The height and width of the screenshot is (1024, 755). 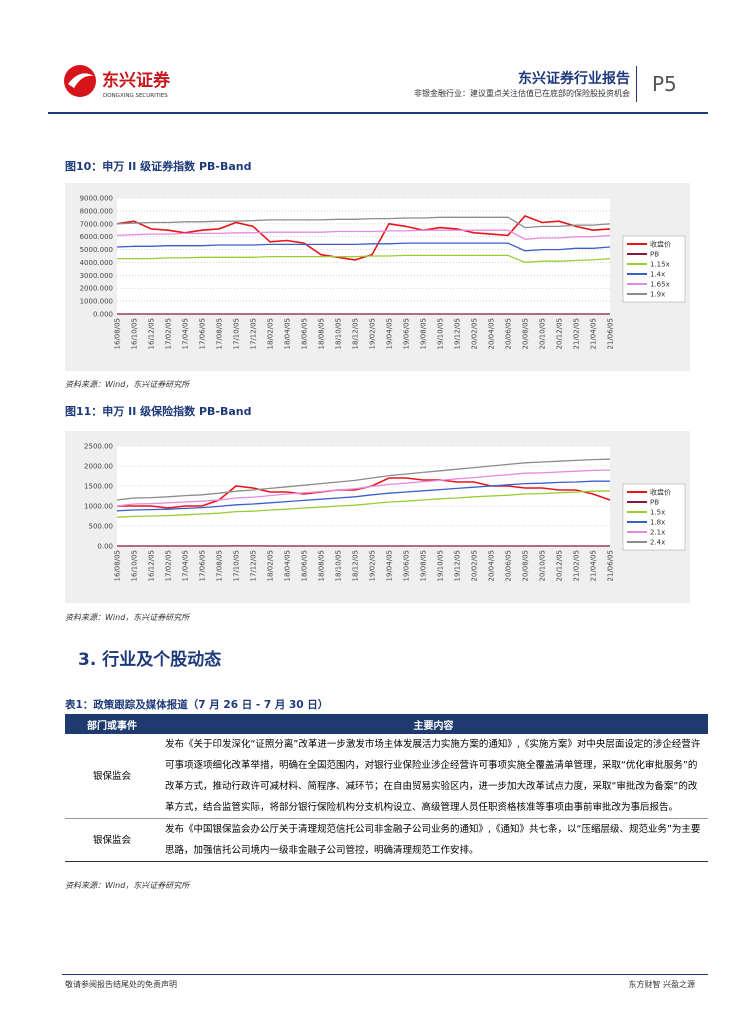 I want to click on x-tick-label: 19/10/05, so click(x=441, y=333).